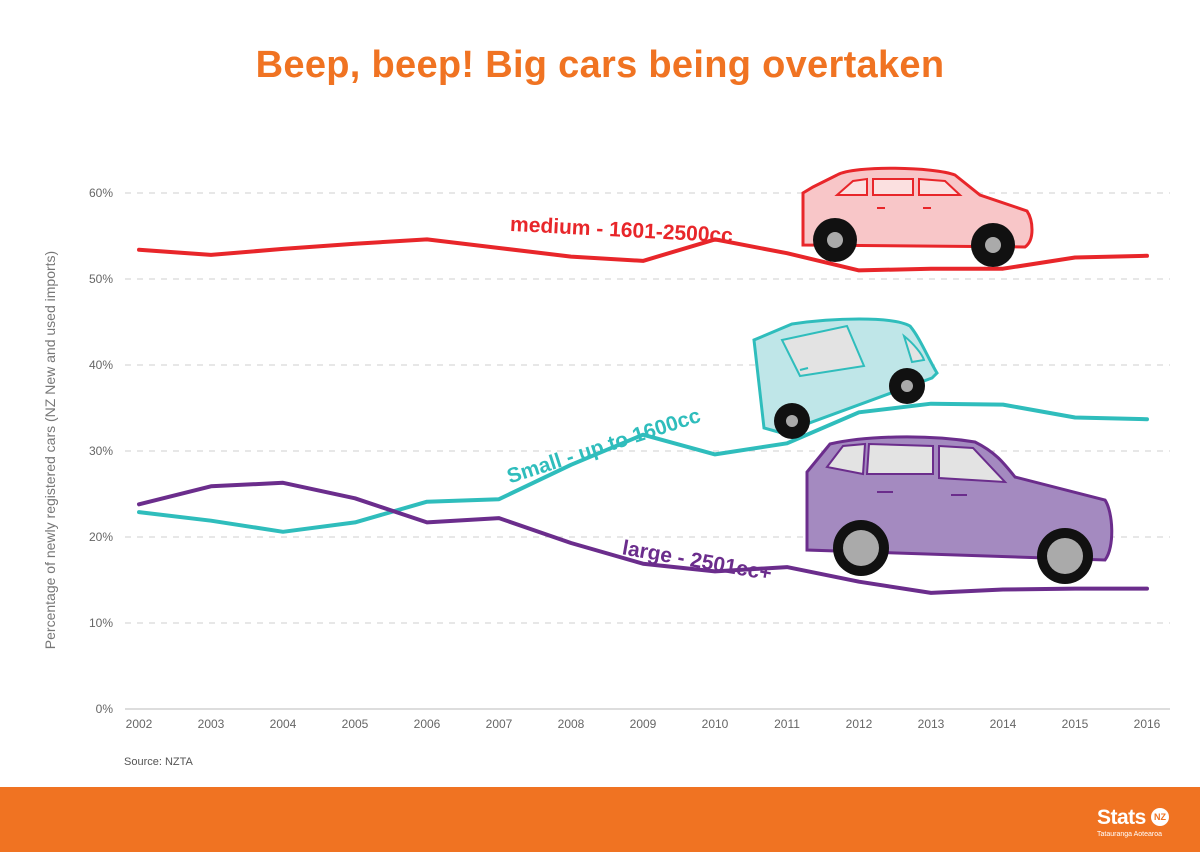 Image resolution: width=1200 pixels, height=852 pixels. I want to click on series-label: large - 2501cc+, so click(697, 560).